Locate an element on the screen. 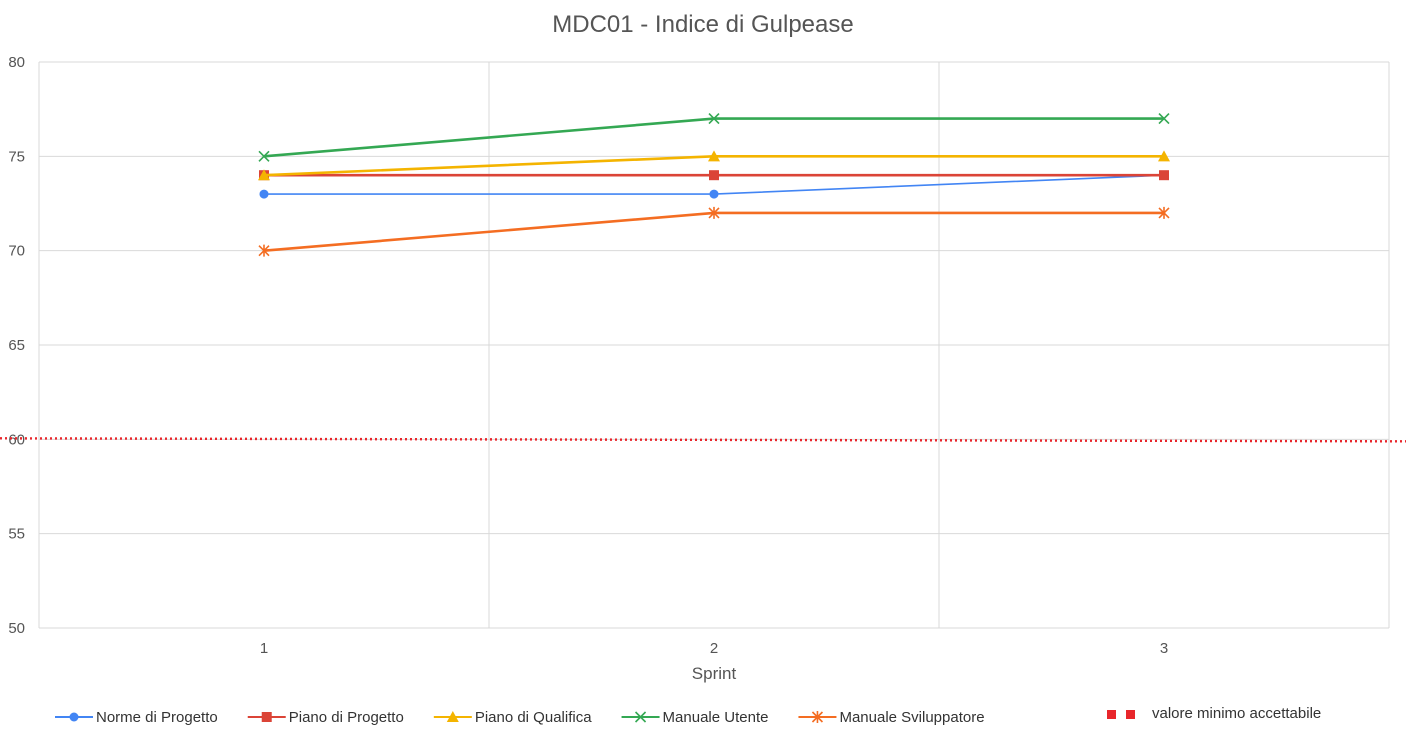  threshold-layer is located at coordinates (703, 440).